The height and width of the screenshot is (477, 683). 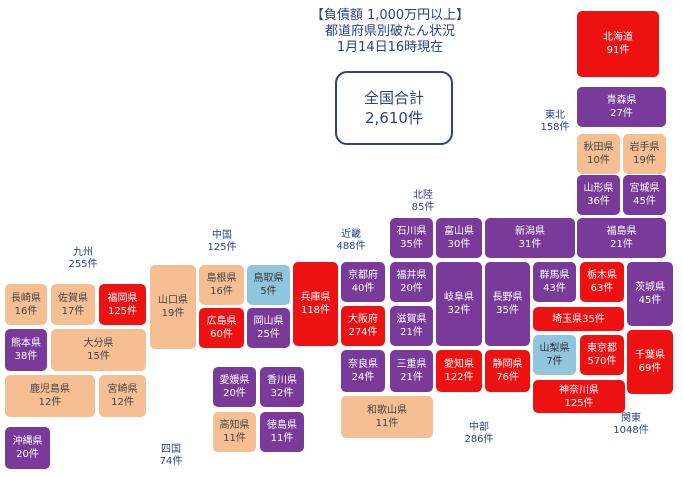 What do you see at coordinates (650, 294) in the screenshot?
I see `pref-ibaraki: 茨城県 45件` at bounding box center [650, 294].